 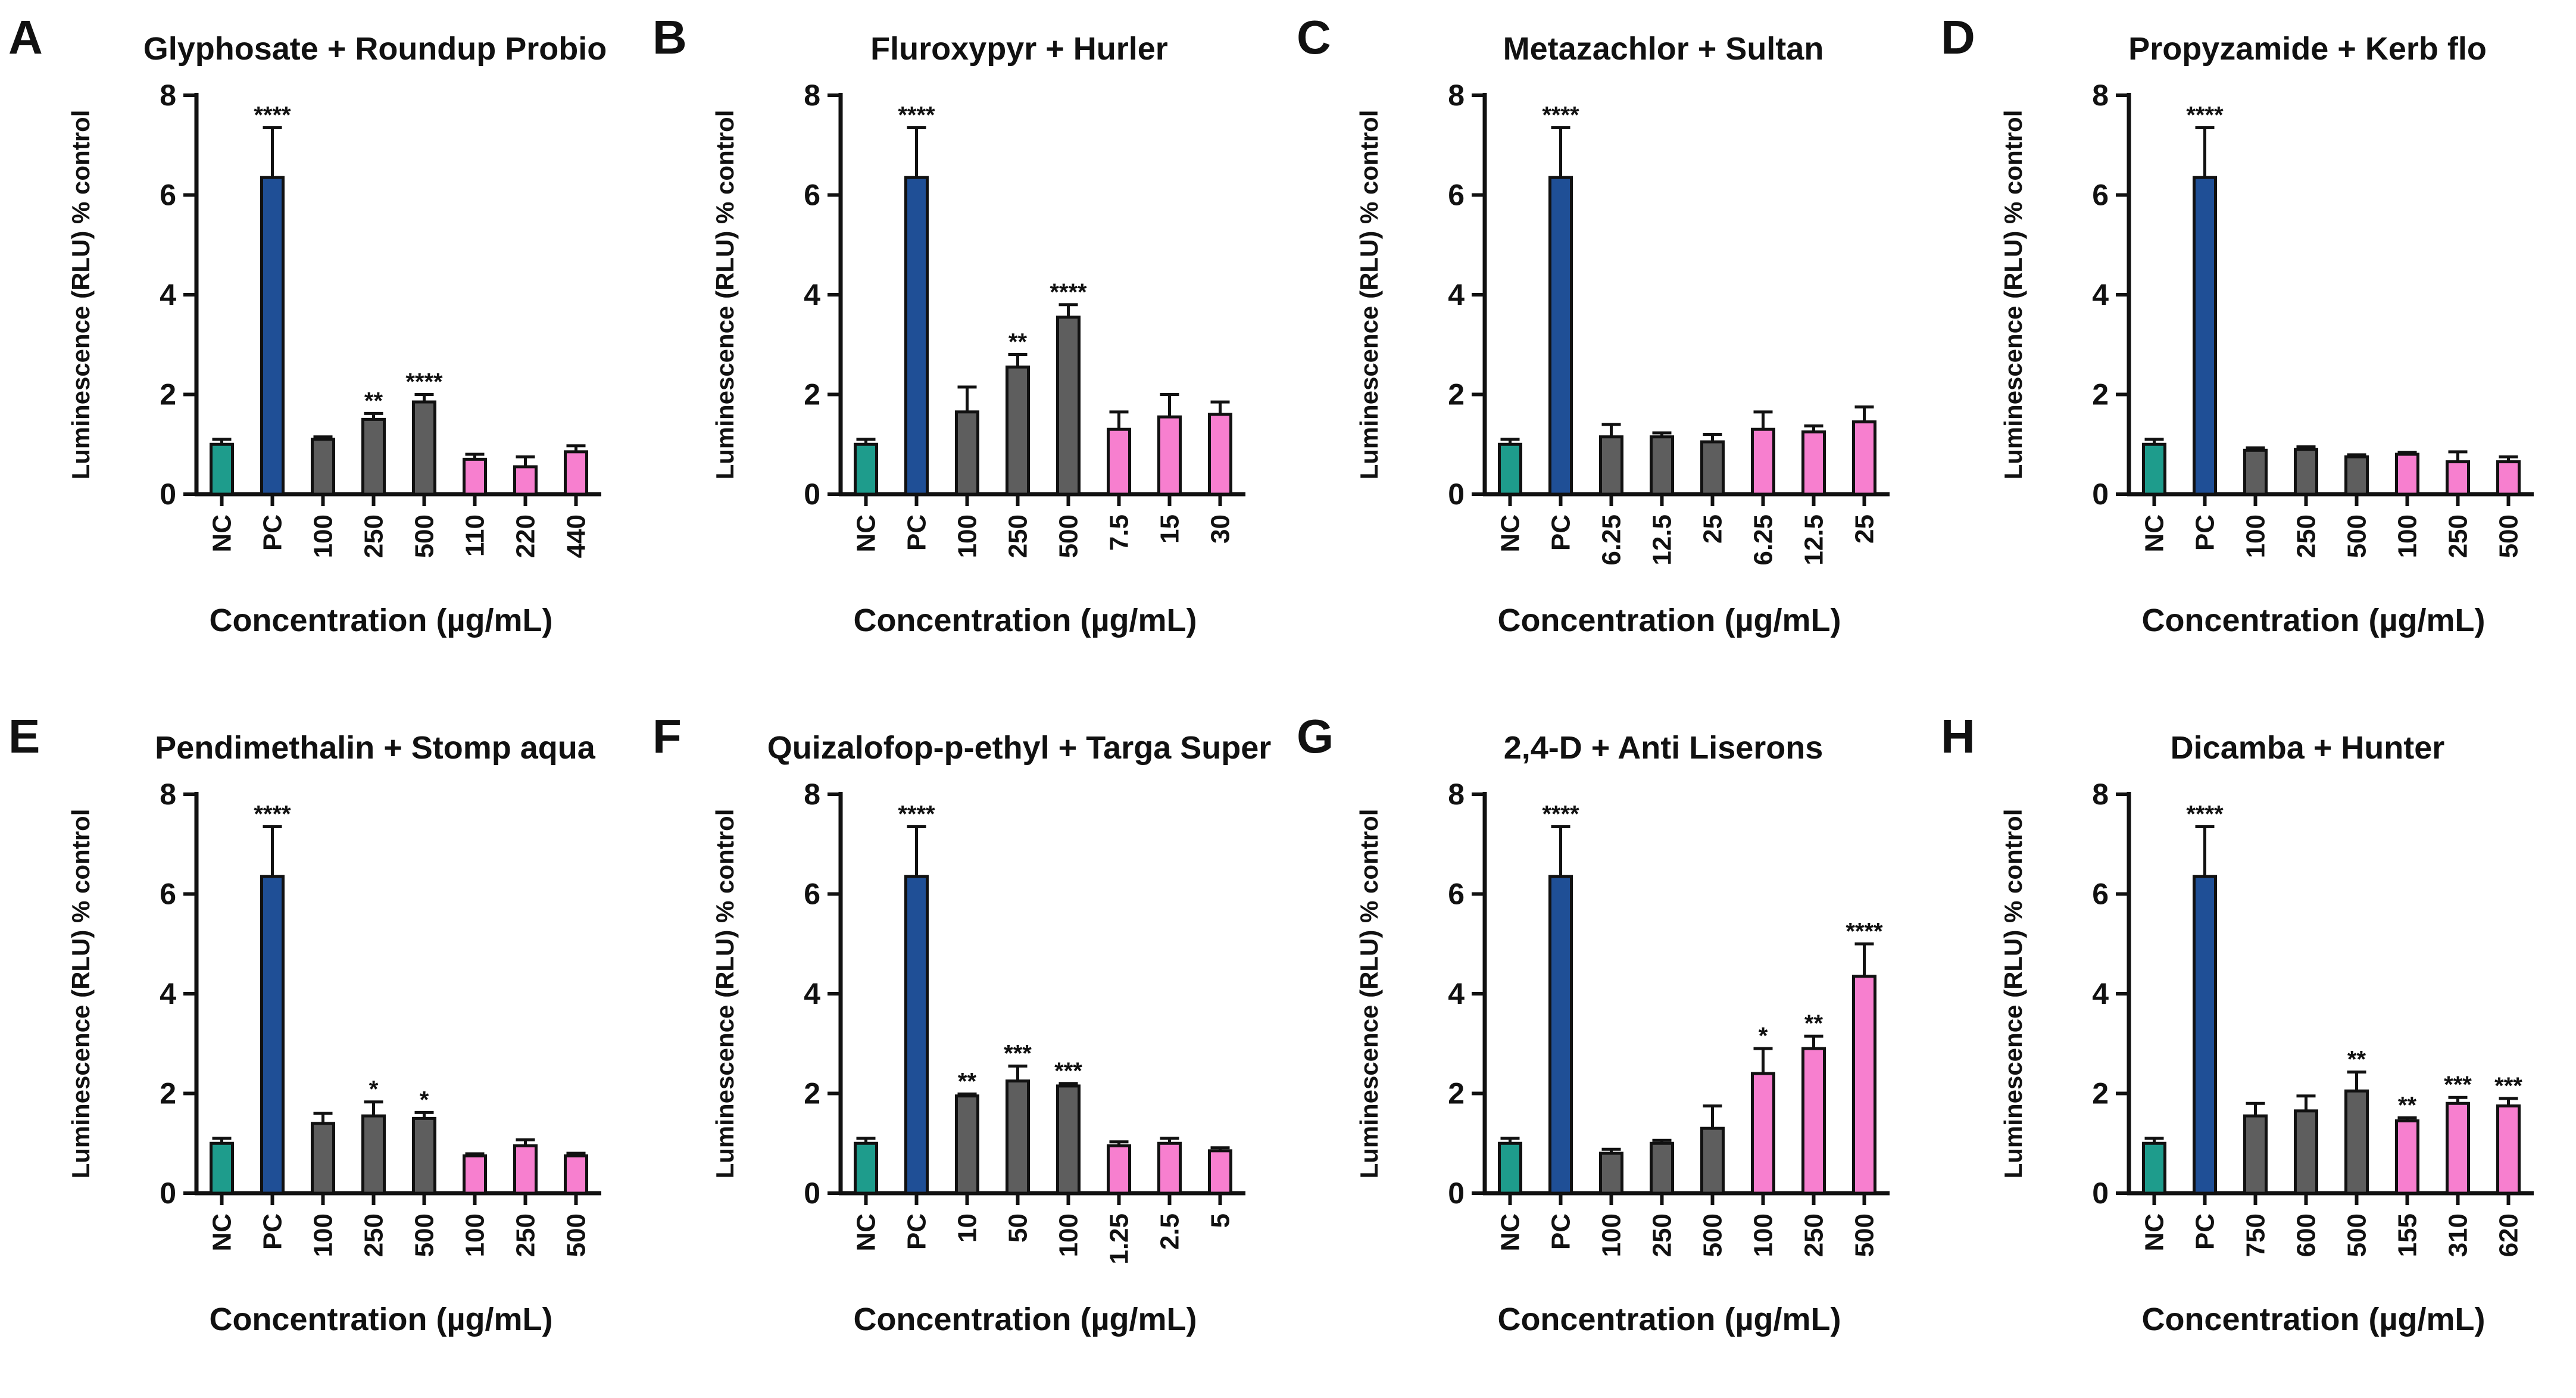 I want to click on x-tick-label: 110, so click(x=475, y=535).